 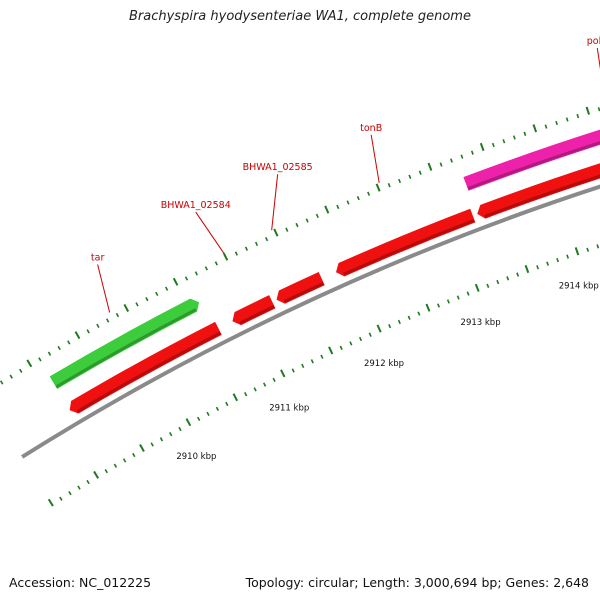 What do you see at coordinates (384, 364) in the screenshot?
I see `scale-label: 2912 kbp` at bounding box center [384, 364].